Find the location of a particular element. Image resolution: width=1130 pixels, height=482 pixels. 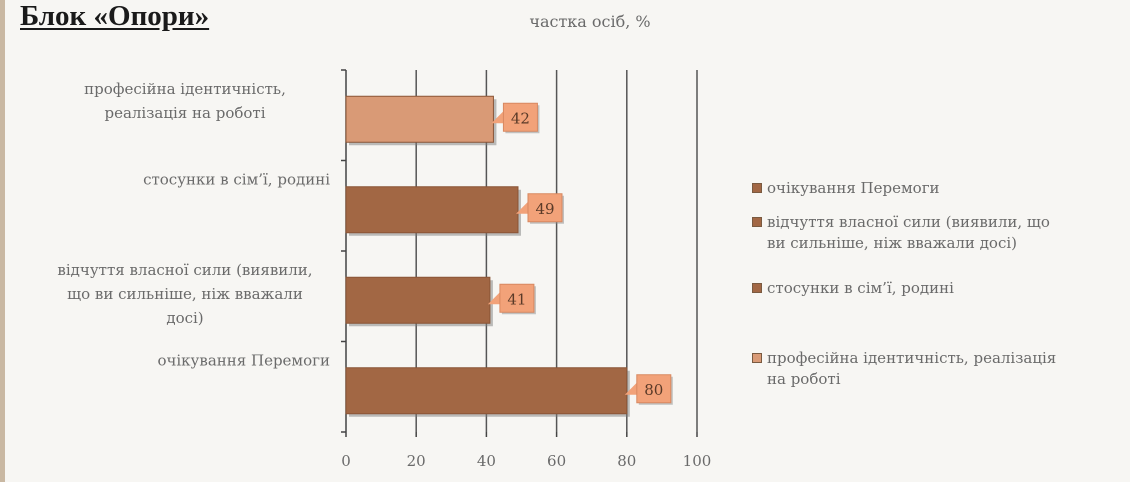

x-tick-label-100: 100 is located at coordinates (697, 461).